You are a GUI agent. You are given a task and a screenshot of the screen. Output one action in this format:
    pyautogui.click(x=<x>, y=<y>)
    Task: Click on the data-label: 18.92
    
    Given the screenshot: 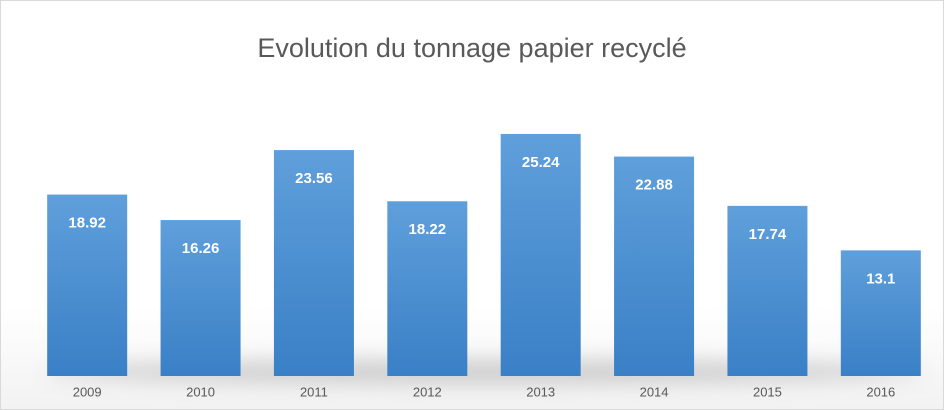 What is the action you would take?
    pyautogui.click(x=87, y=223)
    